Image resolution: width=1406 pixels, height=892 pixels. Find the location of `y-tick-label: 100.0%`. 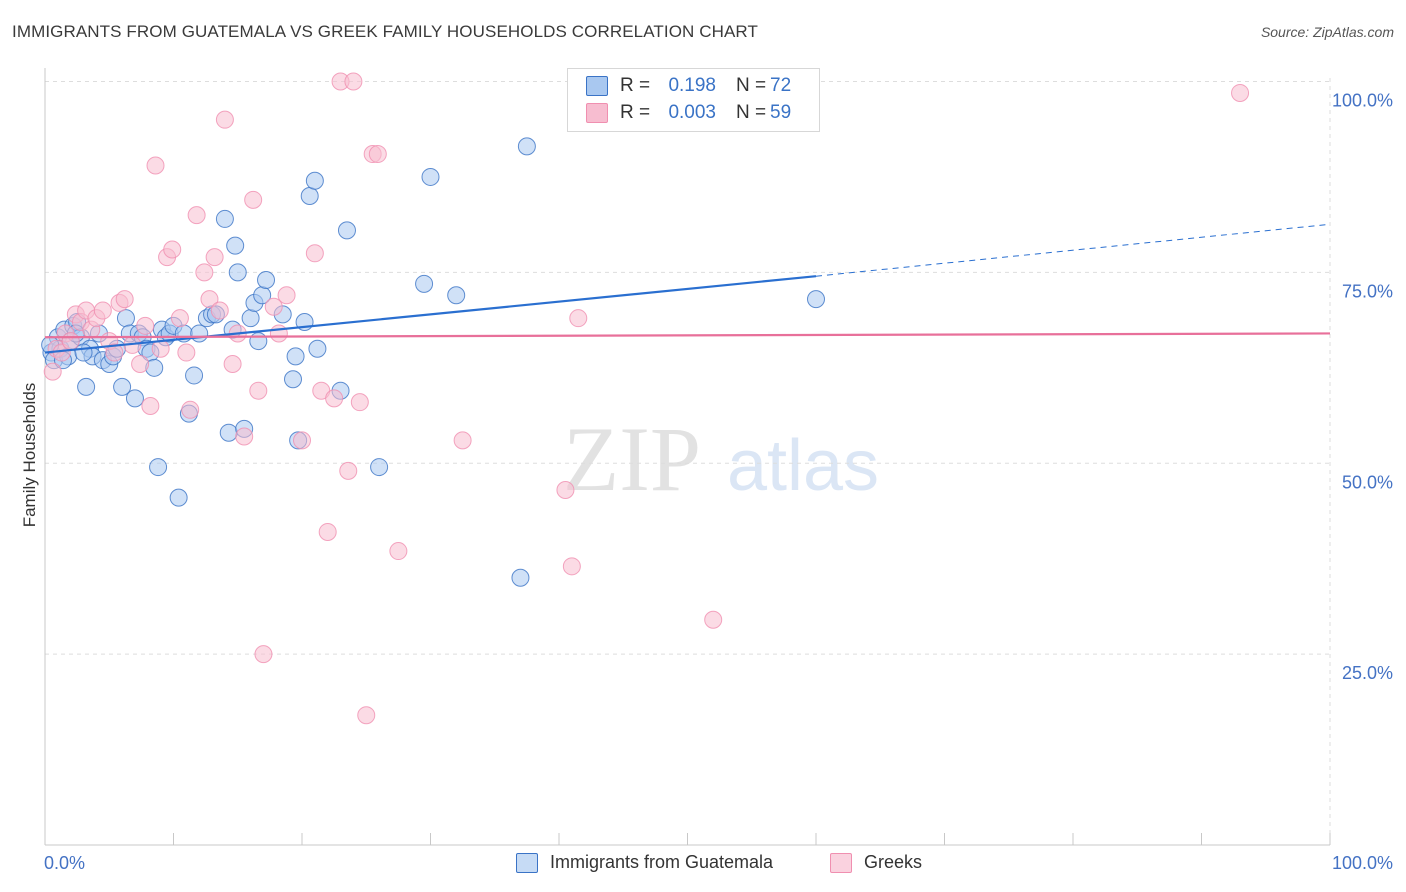

y-tick-label: 100.0% is located at coordinates (1362, 101).